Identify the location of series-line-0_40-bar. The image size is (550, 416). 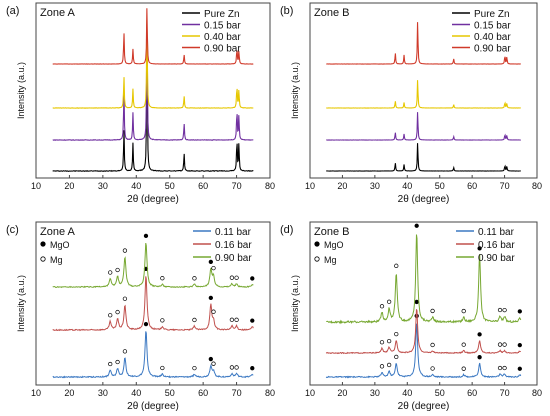
(423, 94).